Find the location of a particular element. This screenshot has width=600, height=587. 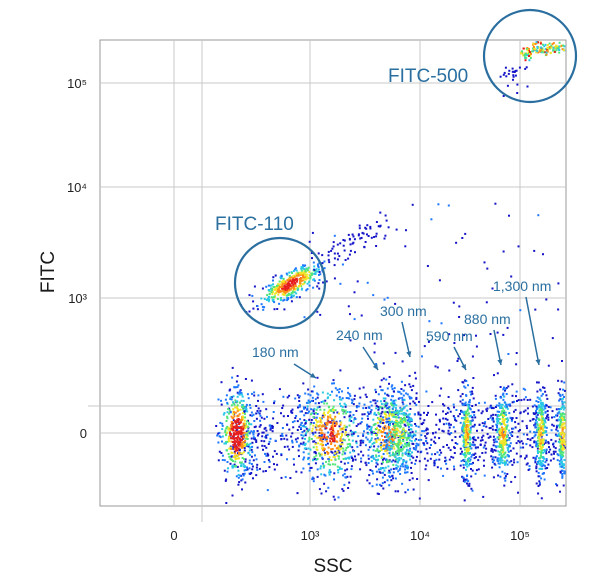

annotation-arrow-head is located at coordinates (463, 367).